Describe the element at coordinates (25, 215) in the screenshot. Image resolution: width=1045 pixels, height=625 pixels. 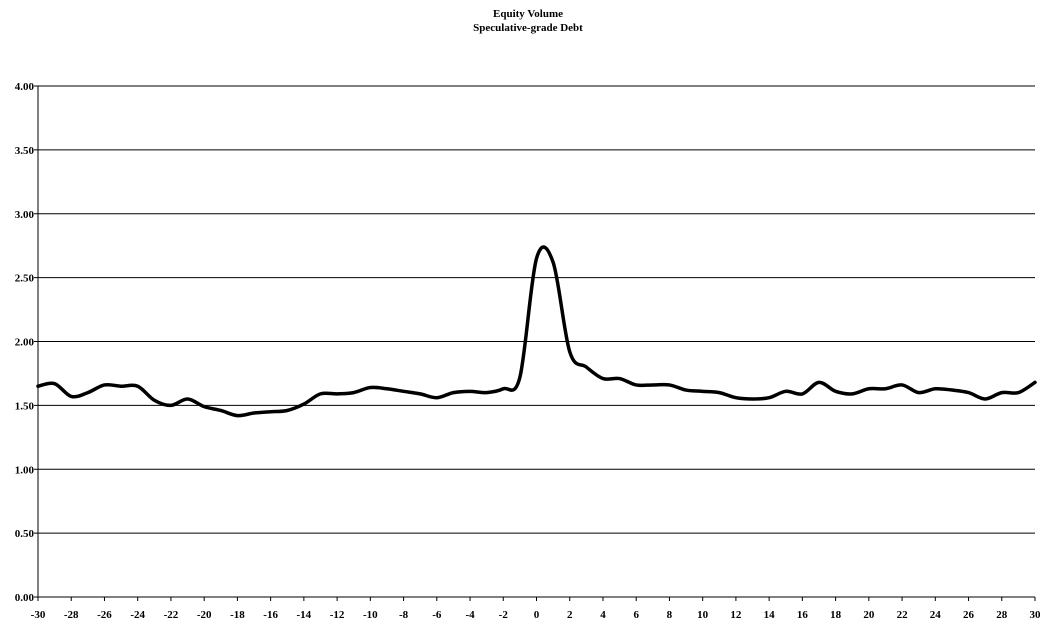
I see `y-tick-label-6: 3.00` at that location.